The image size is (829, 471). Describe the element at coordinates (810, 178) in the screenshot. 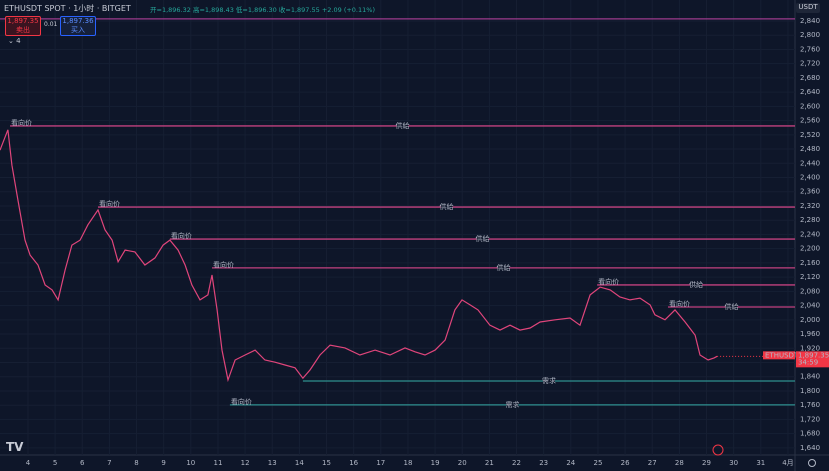

I see `y-tick-label: 2,400` at that location.